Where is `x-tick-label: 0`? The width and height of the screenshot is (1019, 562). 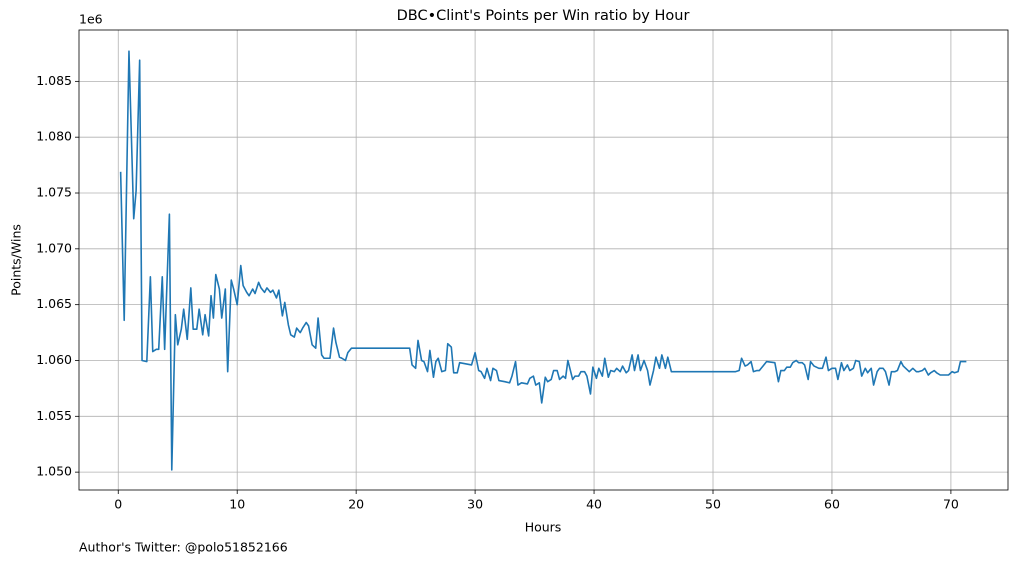
x-tick-label: 0 is located at coordinates (118, 504).